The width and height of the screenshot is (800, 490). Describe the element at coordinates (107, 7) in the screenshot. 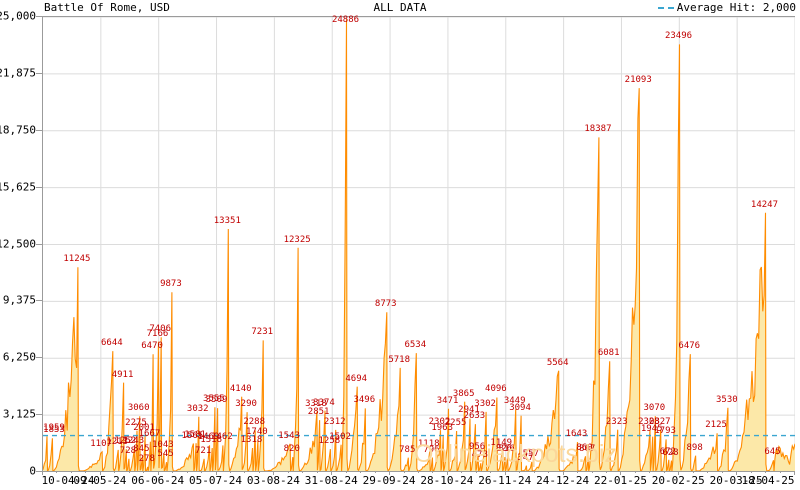

I see `chart-title: Battle Of Rome, USD` at that location.